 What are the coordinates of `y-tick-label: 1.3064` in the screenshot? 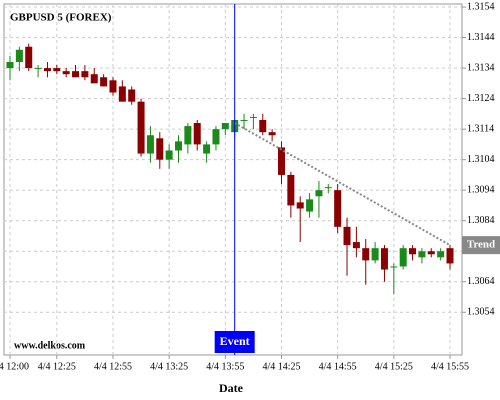 It's located at (481, 281).